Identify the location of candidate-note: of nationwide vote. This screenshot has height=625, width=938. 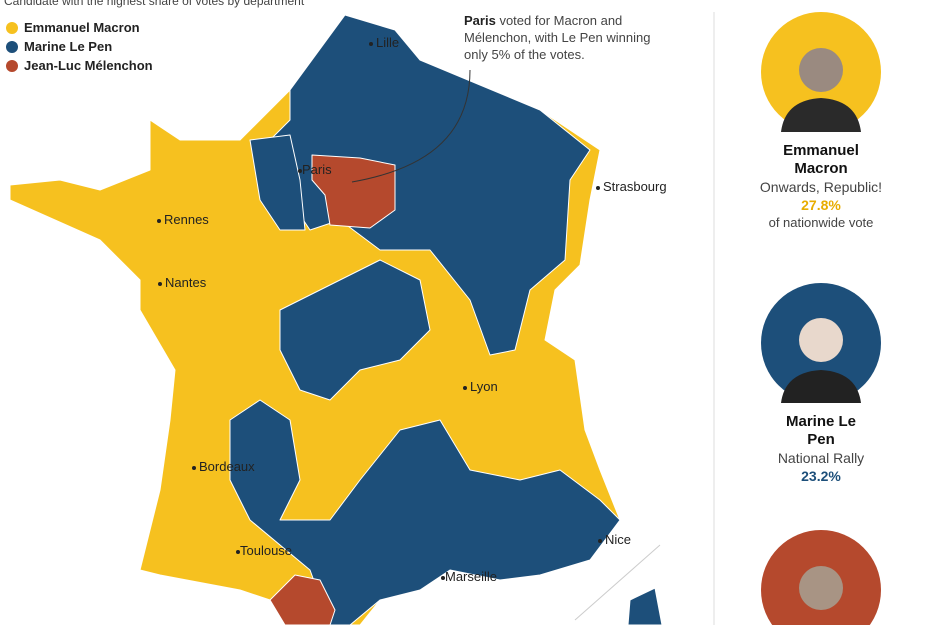
(821, 222).